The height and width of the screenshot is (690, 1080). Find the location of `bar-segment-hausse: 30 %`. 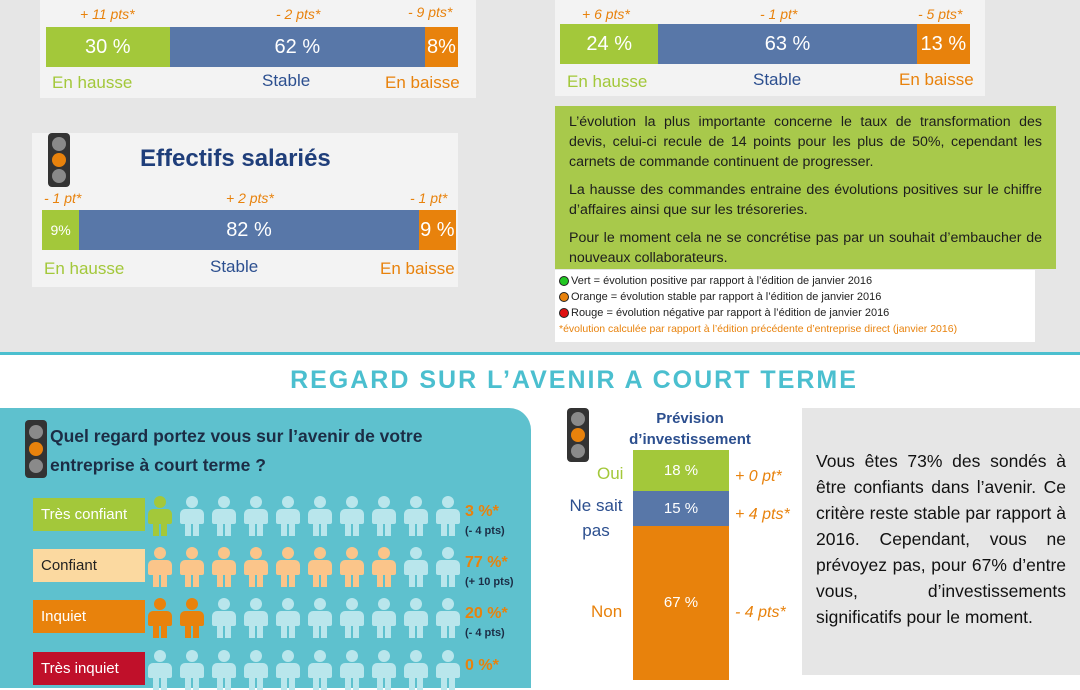

bar-segment-hausse: 30 % is located at coordinates (108, 47).